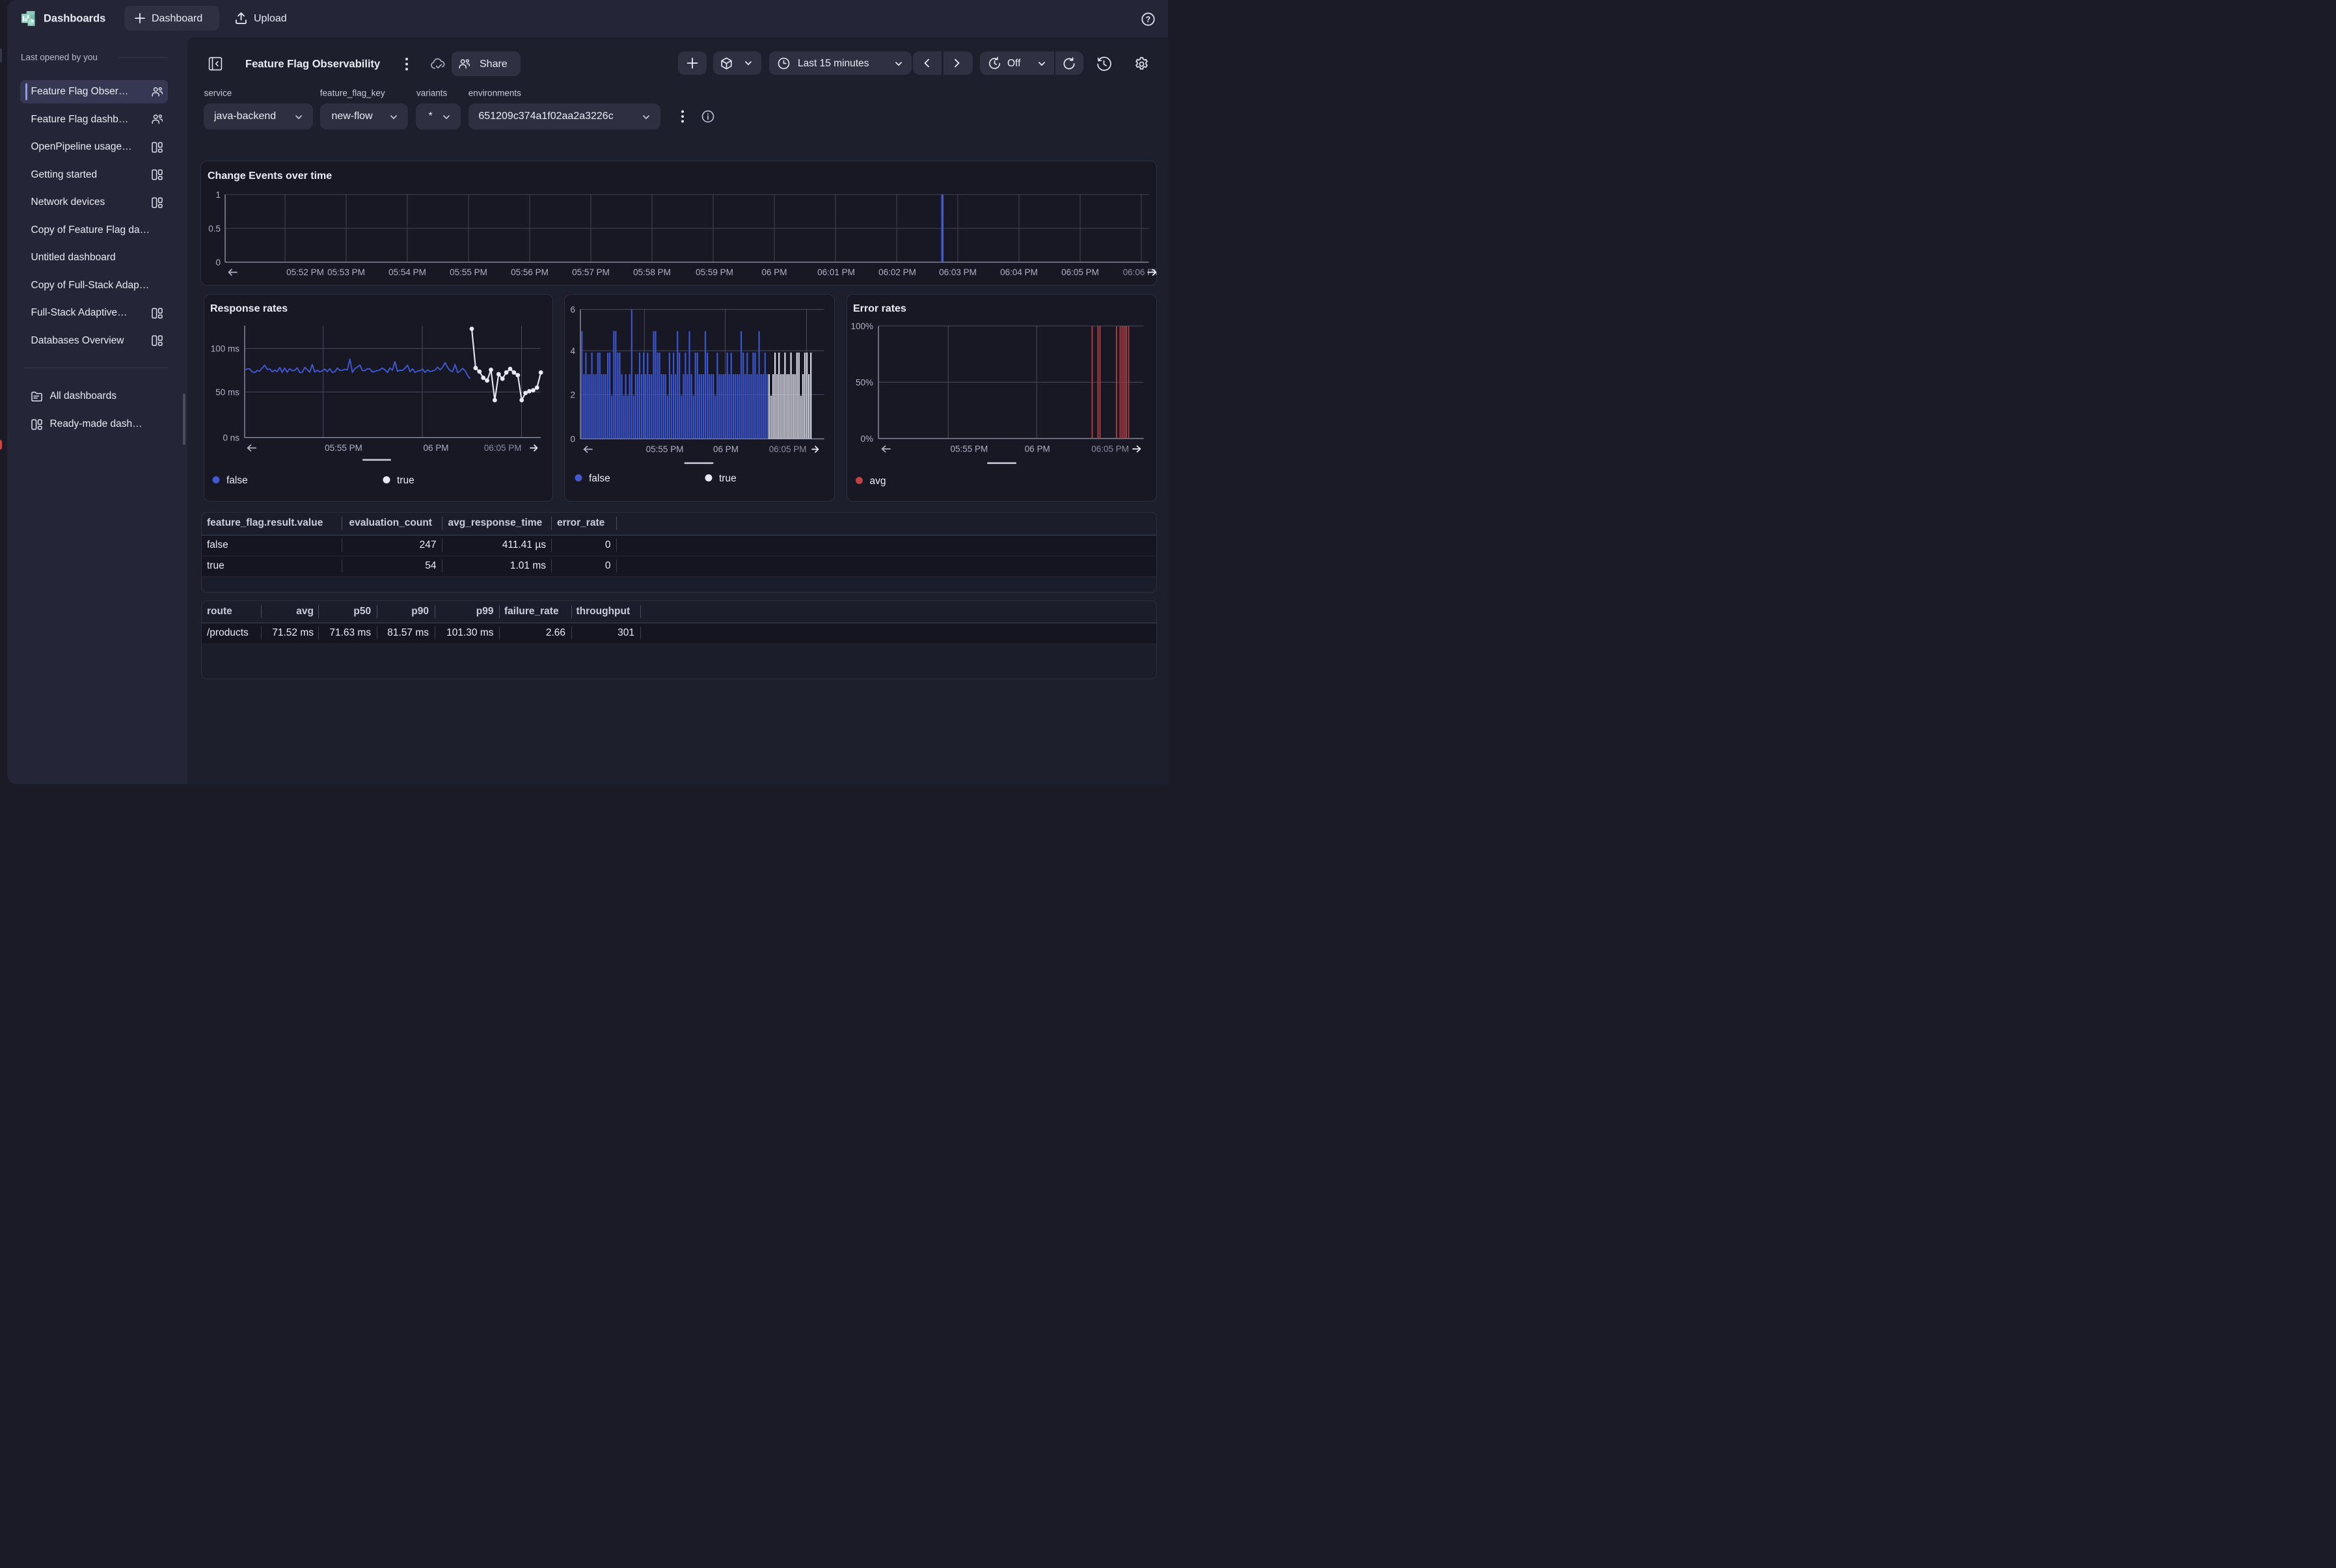 This screenshot has height=1568, width=2336. I want to click on svg-text: 06:01 PM, so click(836, 272).